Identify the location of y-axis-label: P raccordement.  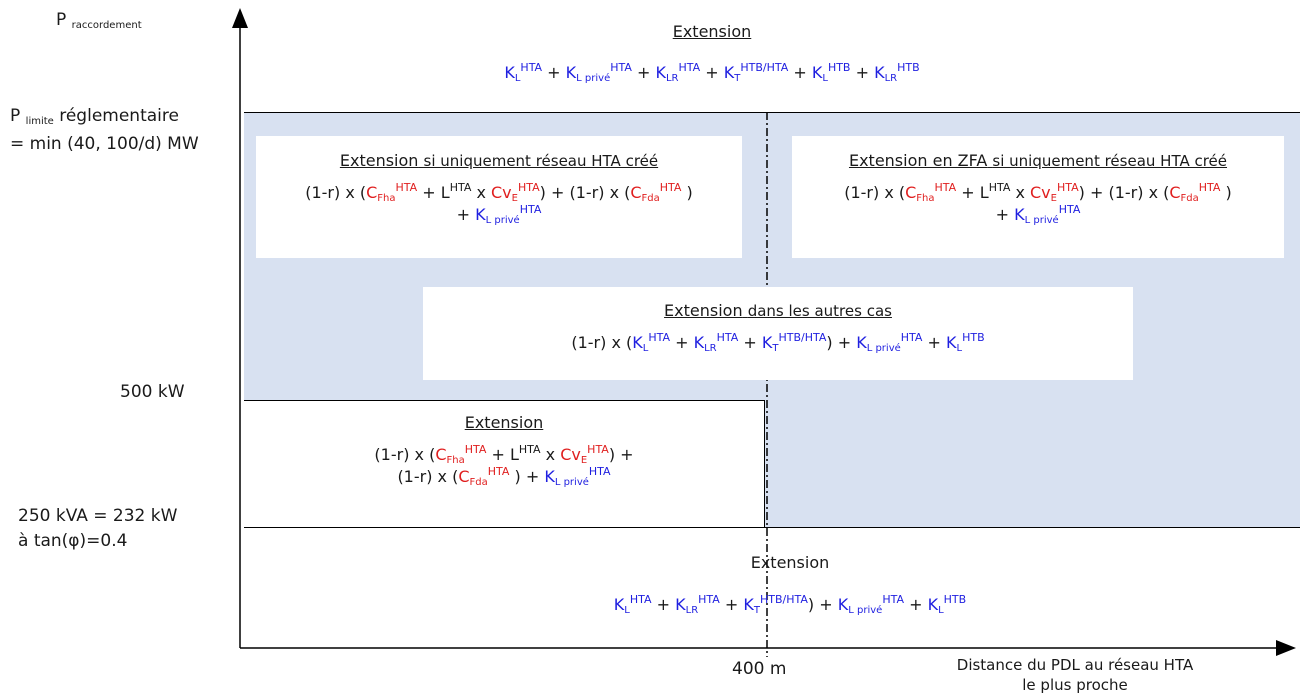
(99, 20).